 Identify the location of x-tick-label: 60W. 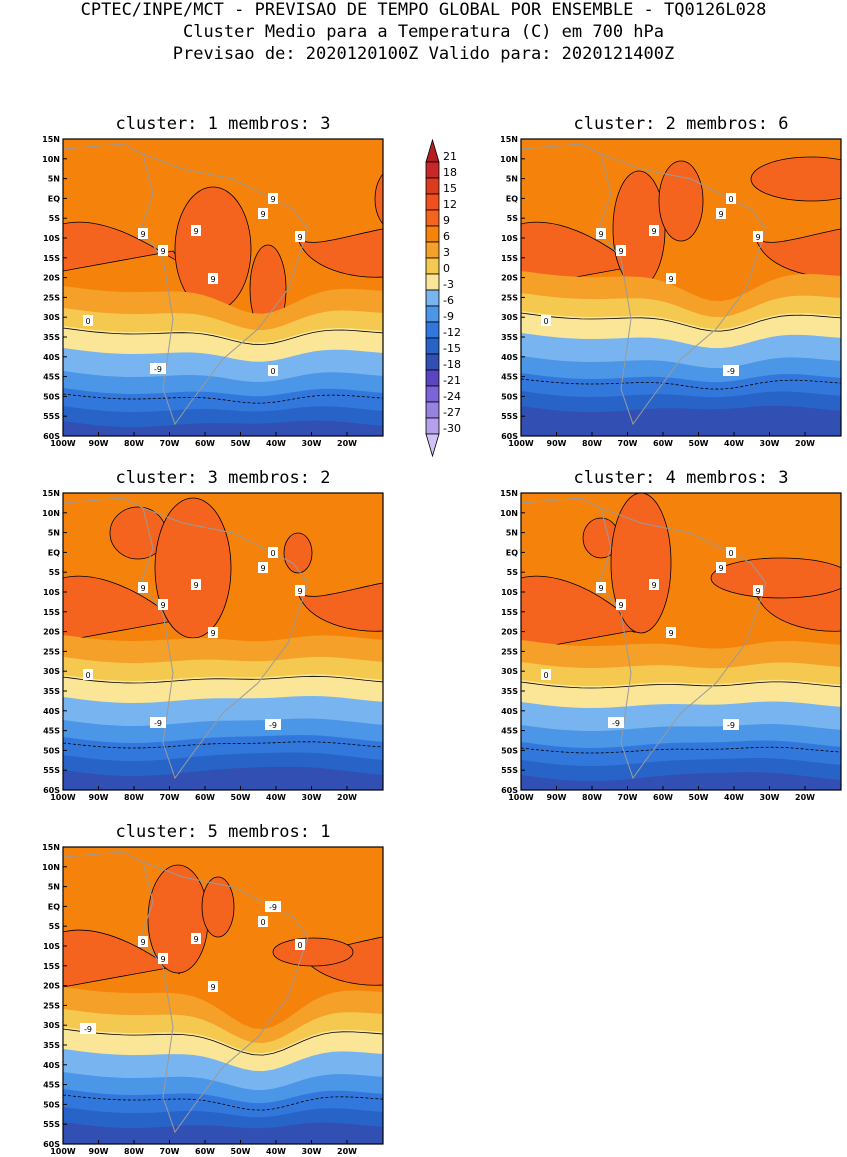
(663, 443).